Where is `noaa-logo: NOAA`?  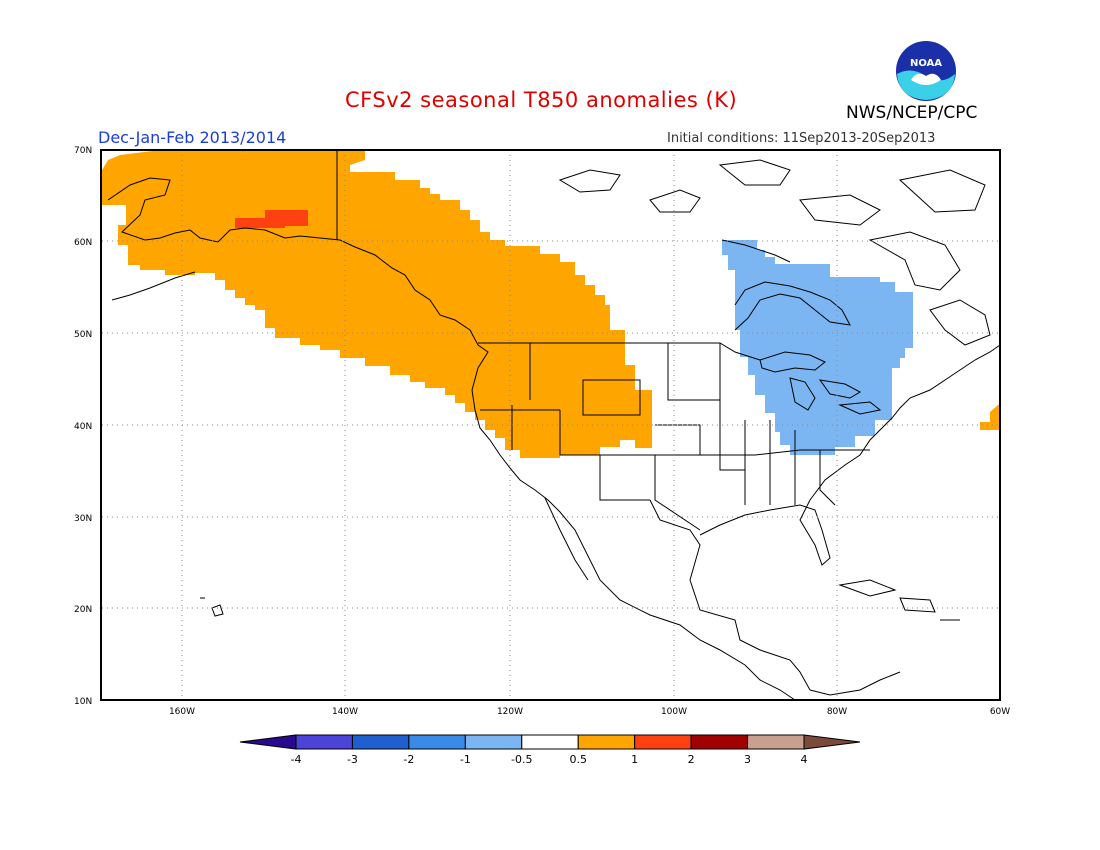
noaa-logo: NOAA is located at coordinates (926, 71).